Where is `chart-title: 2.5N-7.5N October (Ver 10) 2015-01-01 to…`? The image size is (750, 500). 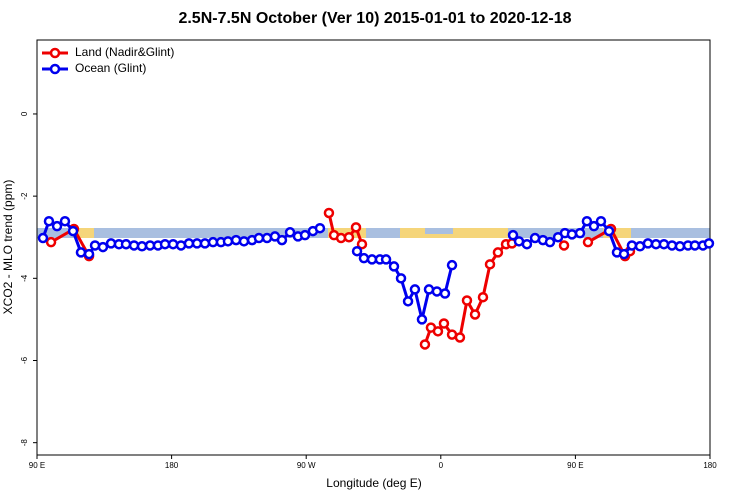 chart-title: 2.5N-7.5N October (Ver 10) 2015-01-01 to… is located at coordinates (374, 18).